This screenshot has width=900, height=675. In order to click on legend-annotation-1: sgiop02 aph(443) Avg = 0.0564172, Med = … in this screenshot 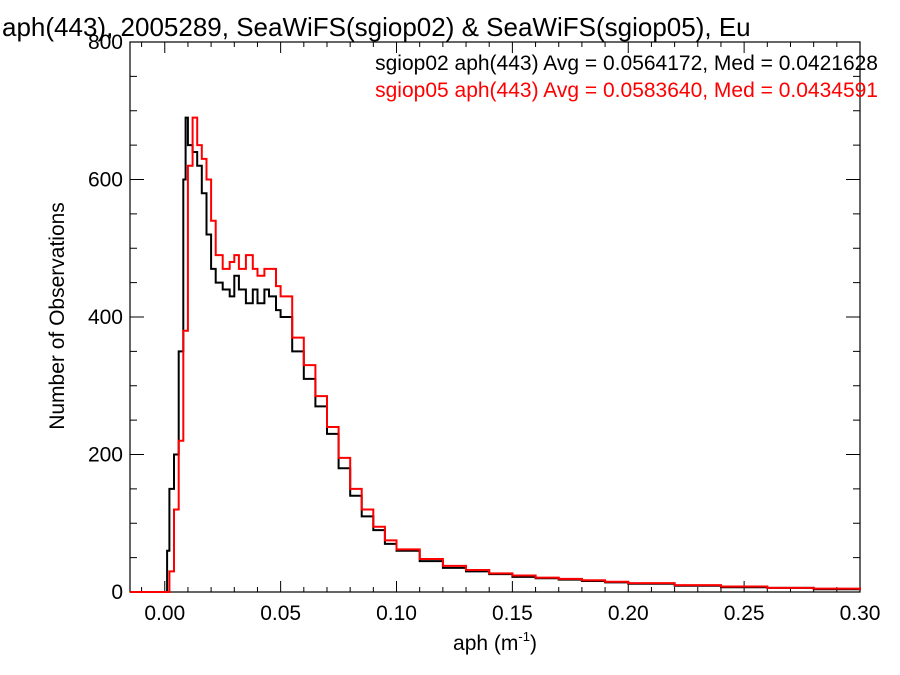, I will do `click(626, 63)`.